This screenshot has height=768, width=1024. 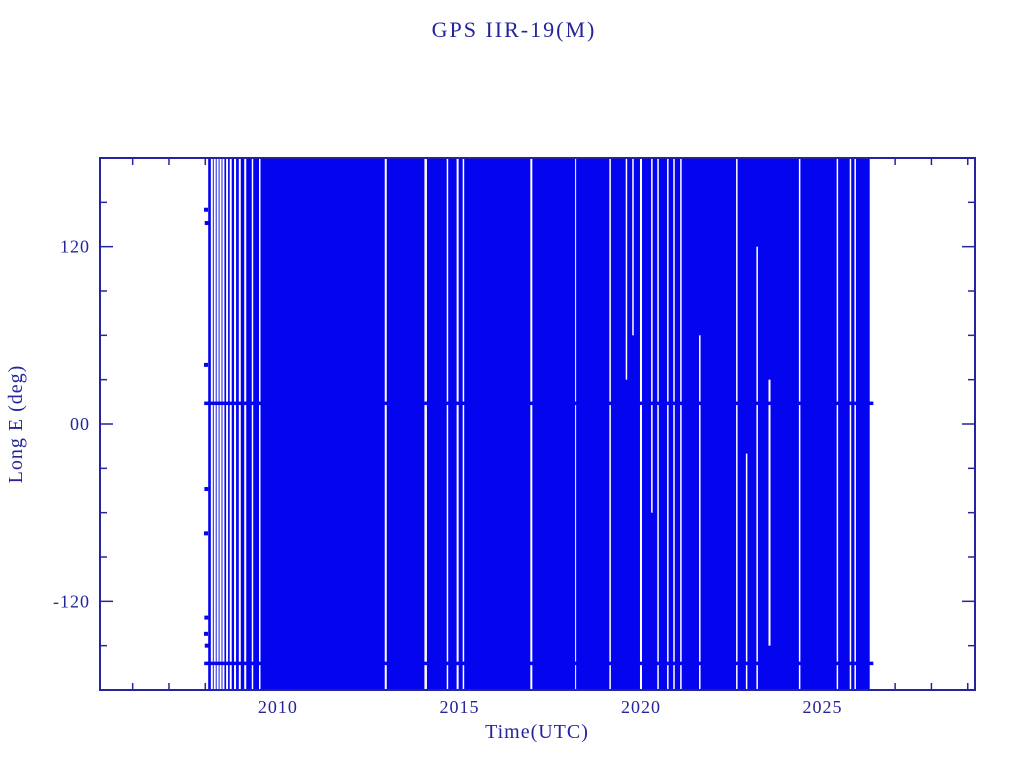 I want to click on x-tick-label: 2025, so click(x=823, y=707).